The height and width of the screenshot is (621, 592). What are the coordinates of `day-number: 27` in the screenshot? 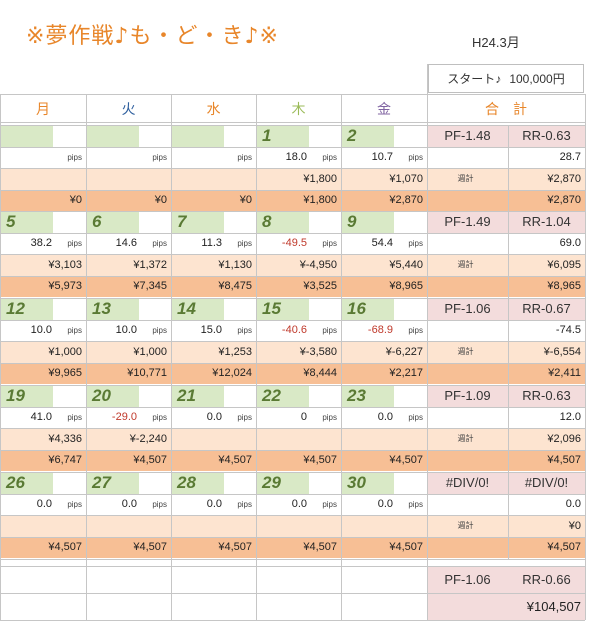 It's located at (112, 483).